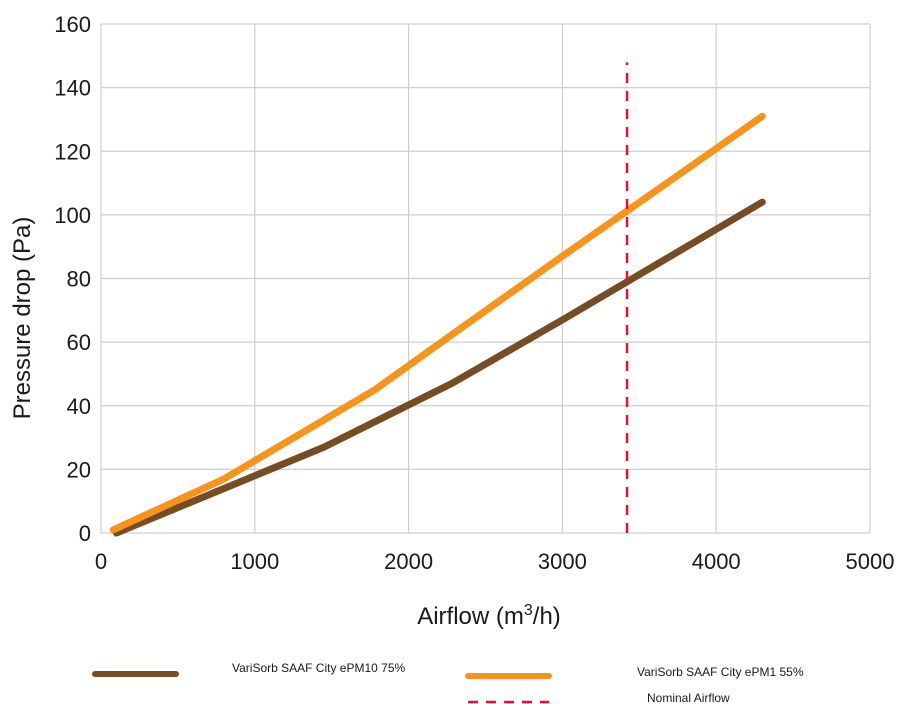  Describe the element at coordinates (319, 668) in the screenshot. I see `legend-label-epm10: VariSorb SAAF City ePM10 75%` at that location.